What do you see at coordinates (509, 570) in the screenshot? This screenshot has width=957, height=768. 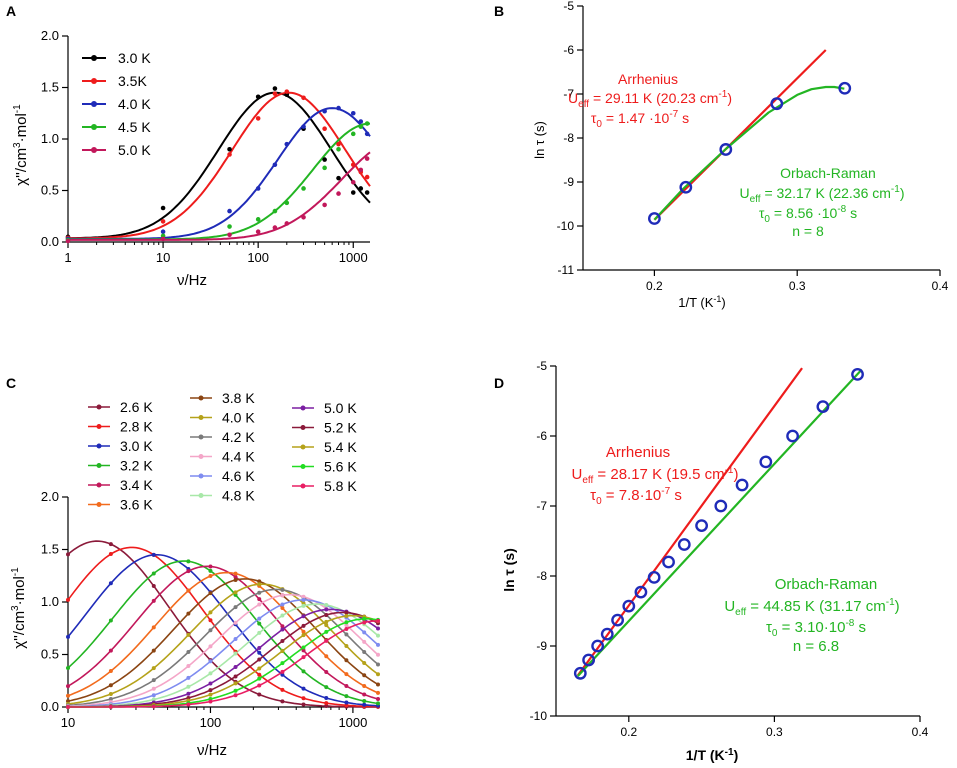 I see `panel-d-ylabel: ln τ (s)` at bounding box center [509, 570].